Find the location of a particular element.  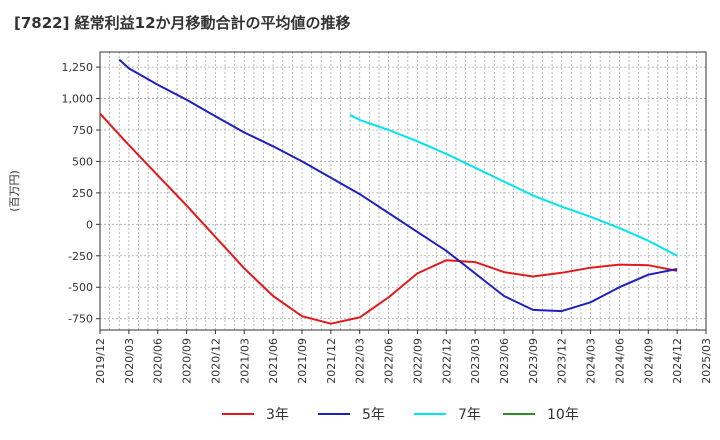

x-tick-label: 2021/09 is located at coordinates (302, 361).